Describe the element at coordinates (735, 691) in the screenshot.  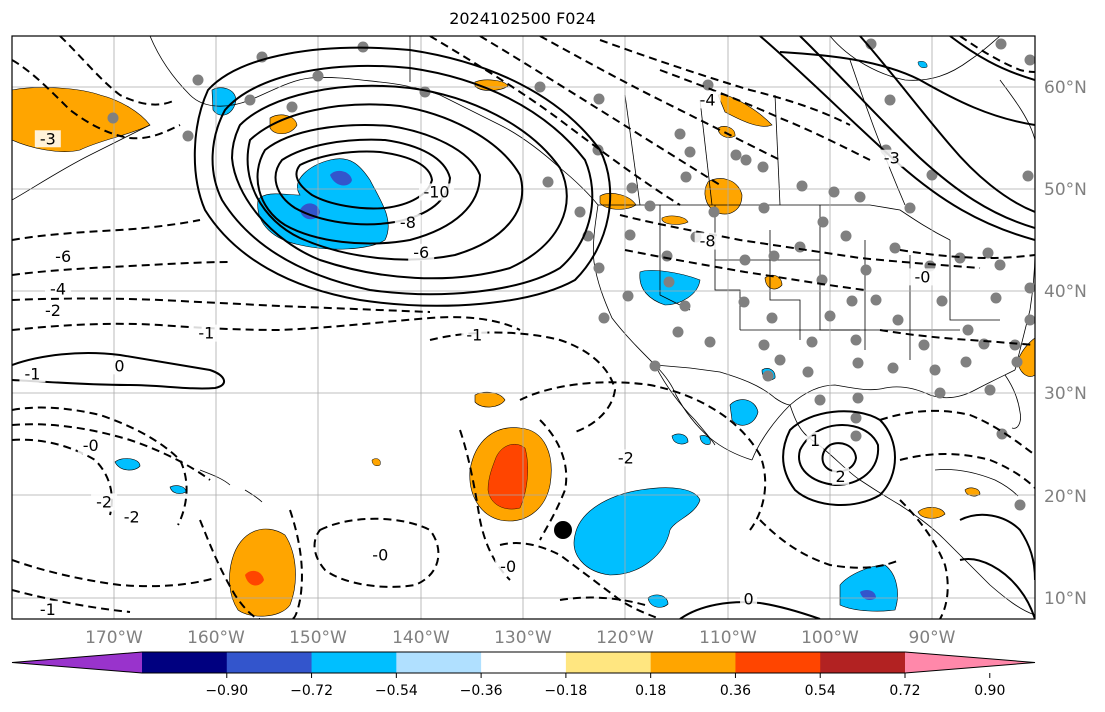
I see `colorbar-tick-label: 0.36` at that location.